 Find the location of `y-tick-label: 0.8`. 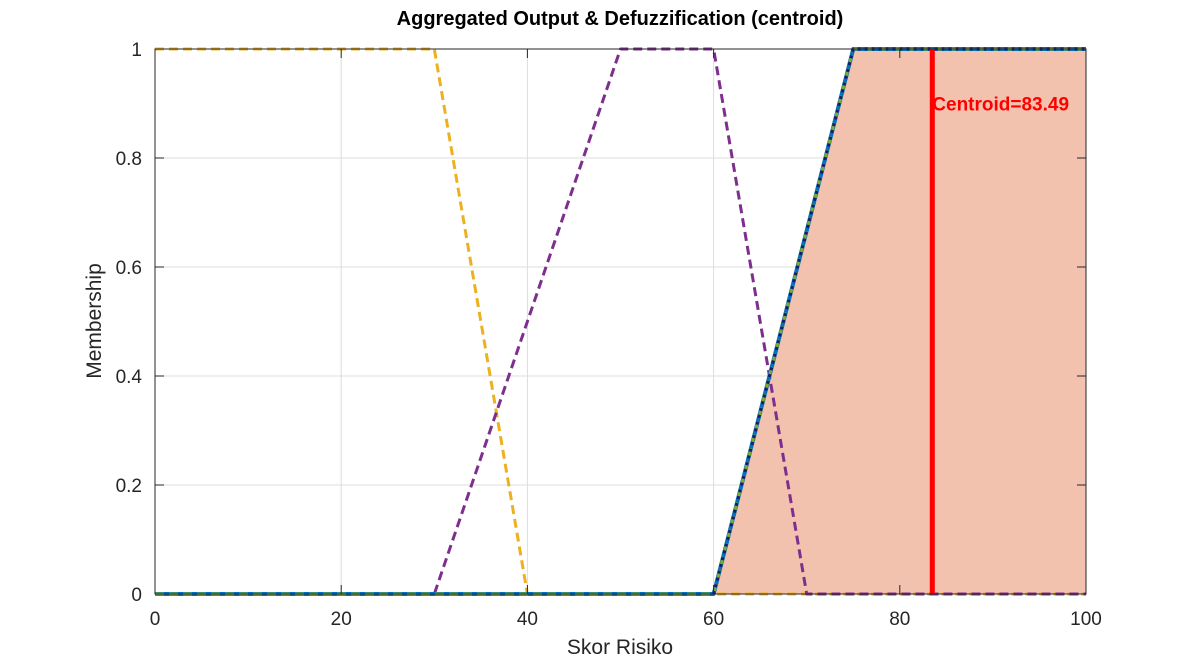

y-tick-label: 0.8 is located at coordinates (129, 159).